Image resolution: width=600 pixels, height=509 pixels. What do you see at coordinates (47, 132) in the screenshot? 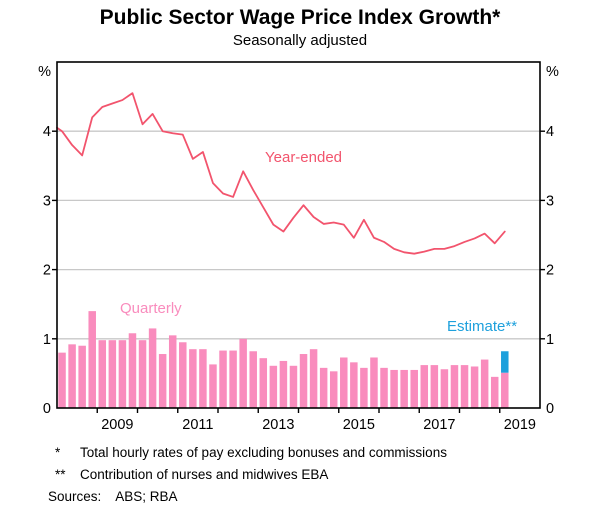
I see `y-axis-label-left: 4` at bounding box center [47, 132].